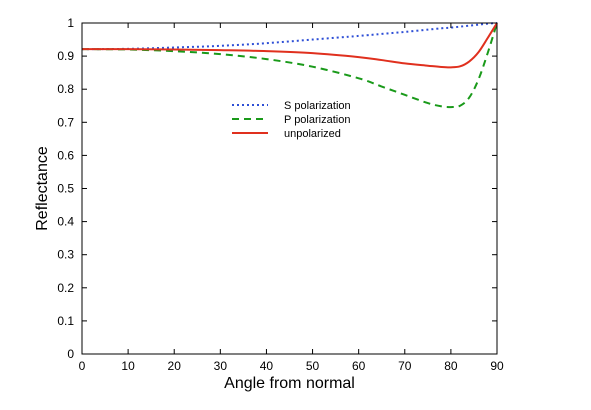 The width and height of the screenshot is (591, 410). What do you see at coordinates (42, 188) in the screenshot?
I see `y-axis-label: Reflectance` at bounding box center [42, 188].